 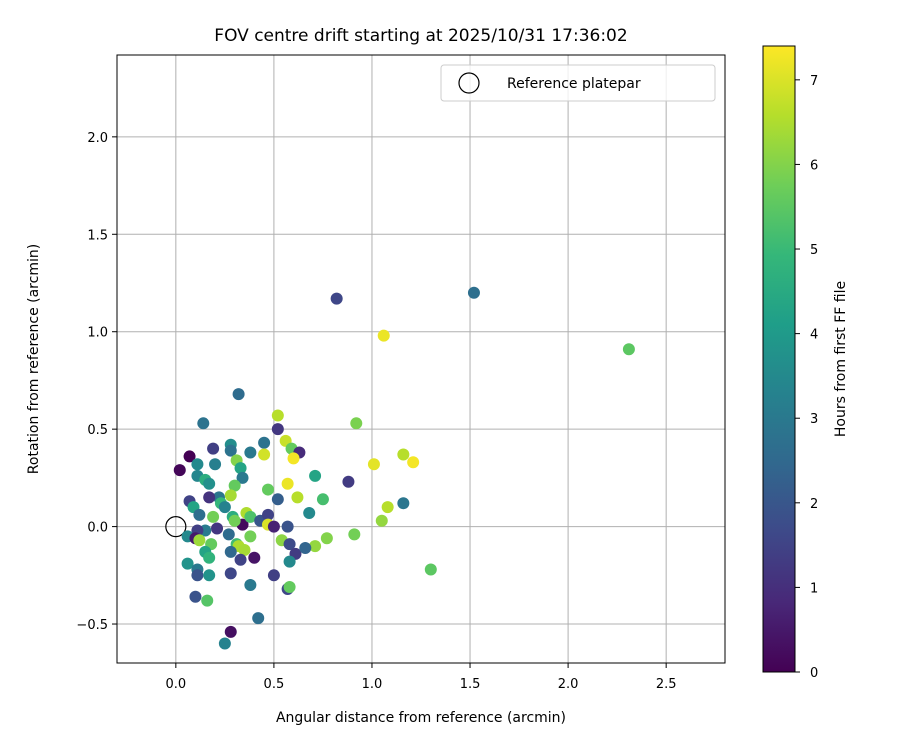 What do you see at coordinates (97, 528) in the screenshot?
I see `y-tick-label: 0.0` at bounding box center [97, 528].